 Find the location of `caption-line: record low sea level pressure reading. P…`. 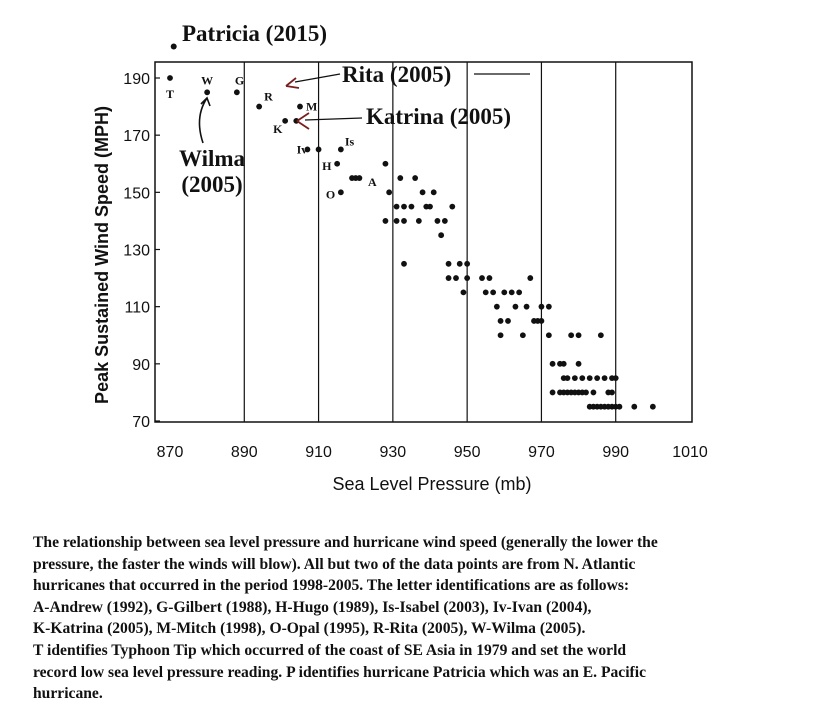

caption-line: record low sea level pressure reading. P… is located at coordinates (339, 672).